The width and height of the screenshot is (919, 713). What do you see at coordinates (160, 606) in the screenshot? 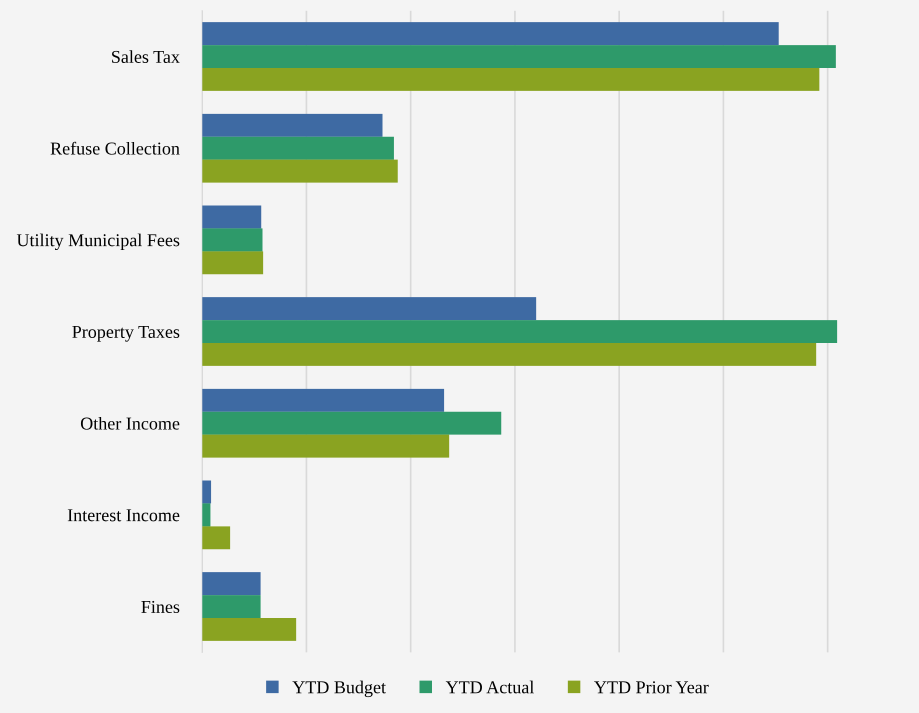
I see `y-tick-label: Fines` at bounding box center [160, 606].